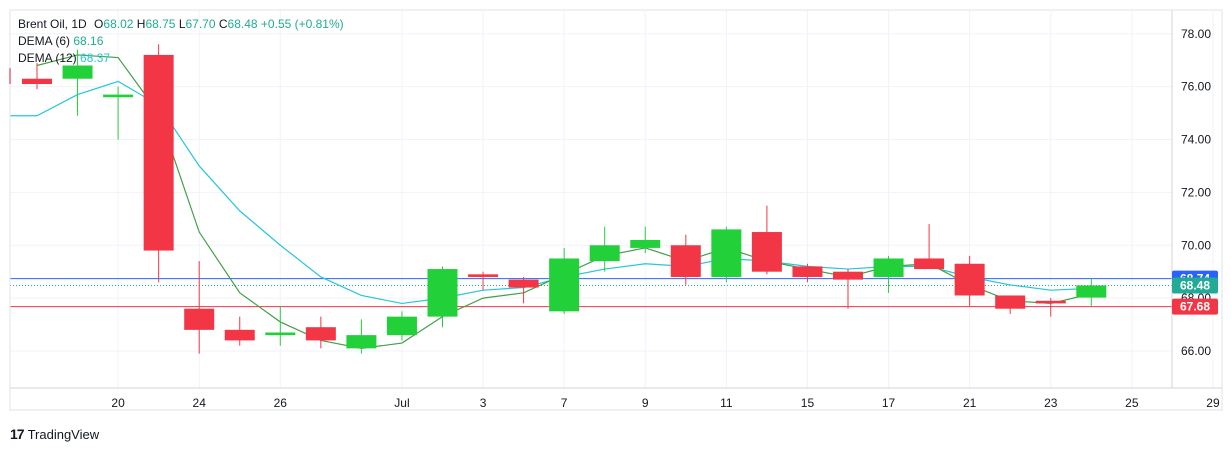 This screenshot has height=452, width=1231. What do you see at coordinates (63, 434) in the screenshot?
I see `brand-name: TradingView` at bounding box center [63, 434].